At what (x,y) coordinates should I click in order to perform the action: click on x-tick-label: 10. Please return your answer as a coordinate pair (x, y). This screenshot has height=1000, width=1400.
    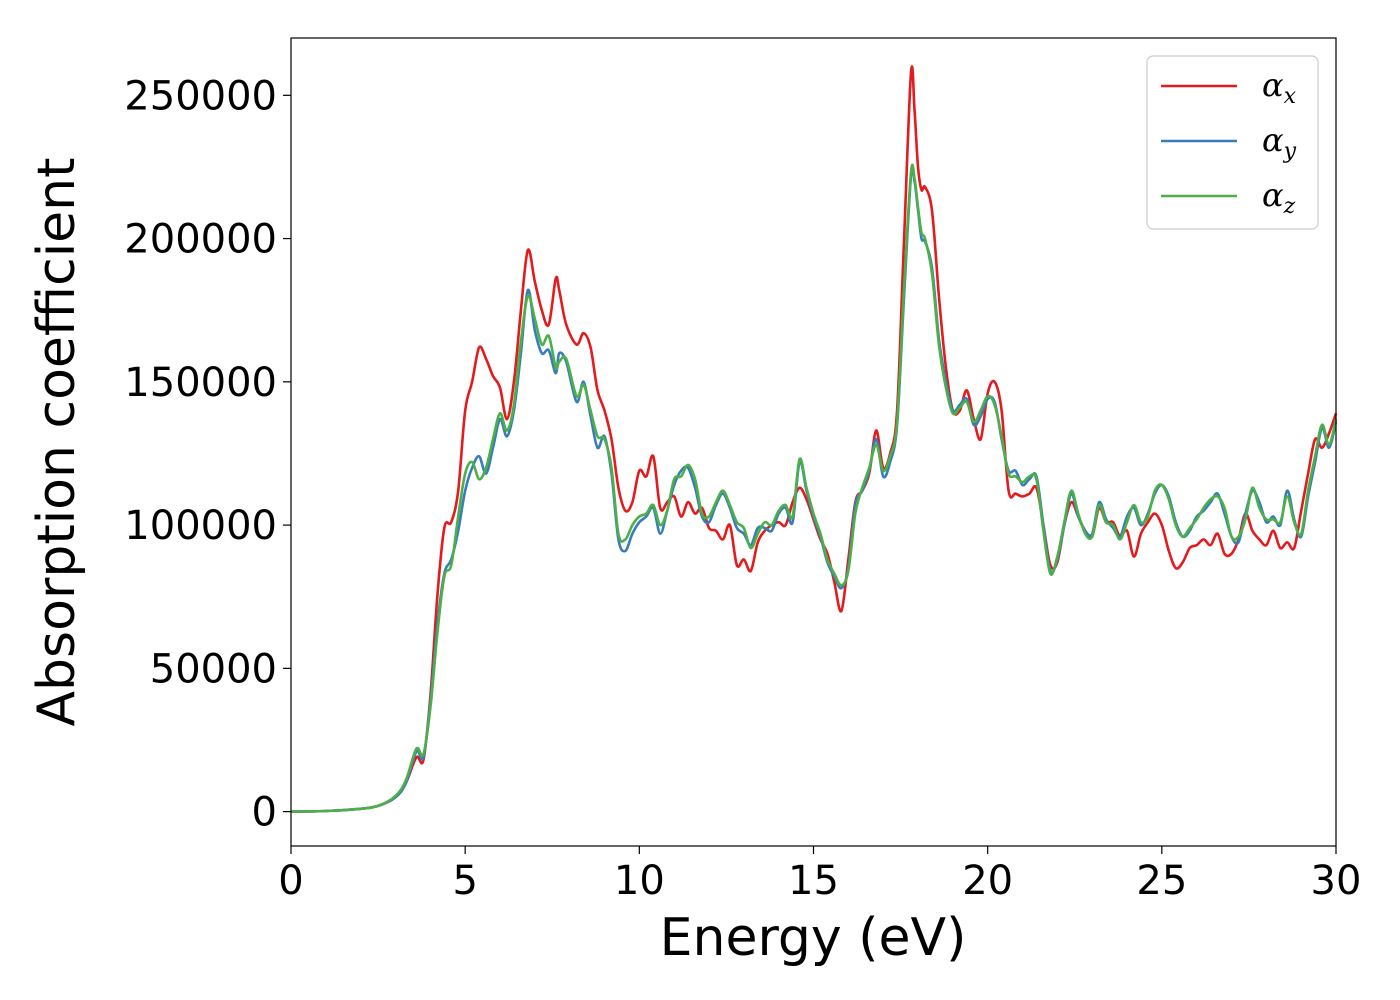
    Looking at the image, I should click on (639, 881).